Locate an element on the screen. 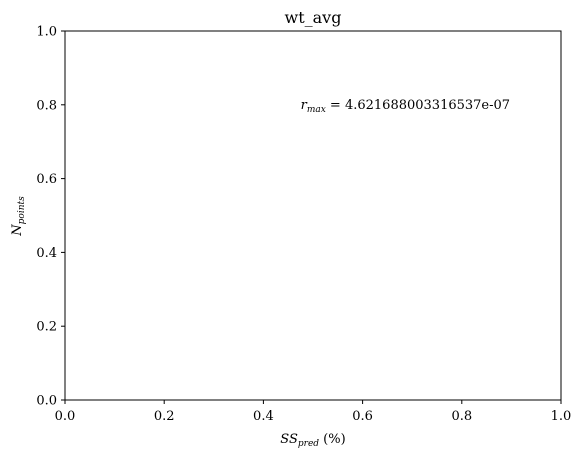 This screenshot has height=460, width=582. x-tick-label: 0.4 is located at coordinates (263, 416).